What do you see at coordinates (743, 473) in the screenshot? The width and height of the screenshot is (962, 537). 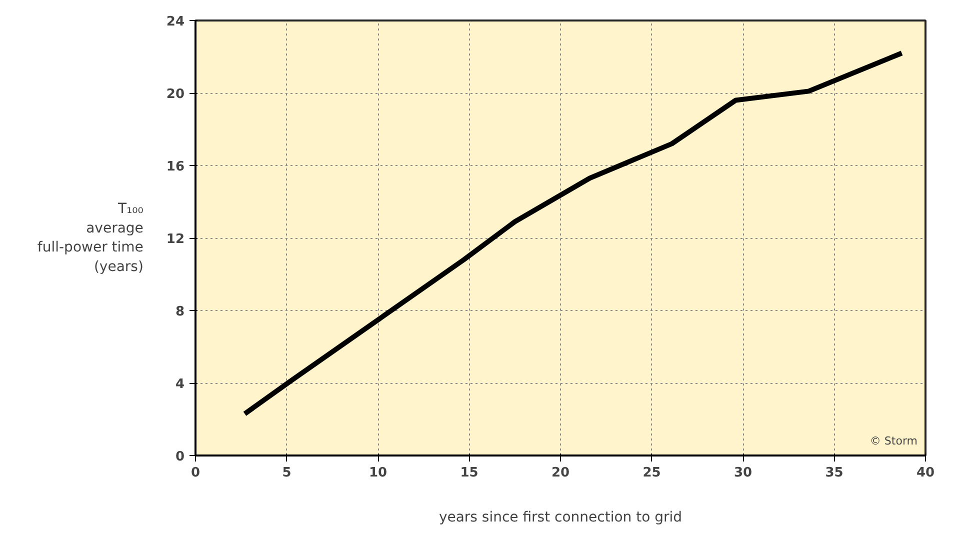 I see `x-tick-label: 30` at bounding box center [743, 473].